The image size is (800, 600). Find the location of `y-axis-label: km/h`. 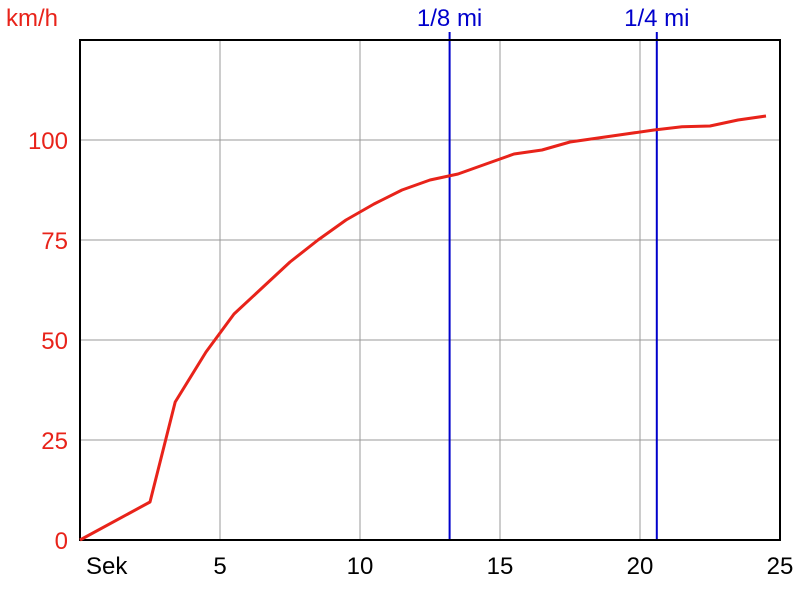

y-axis-label: km/h is located at coordinates (32, 18).